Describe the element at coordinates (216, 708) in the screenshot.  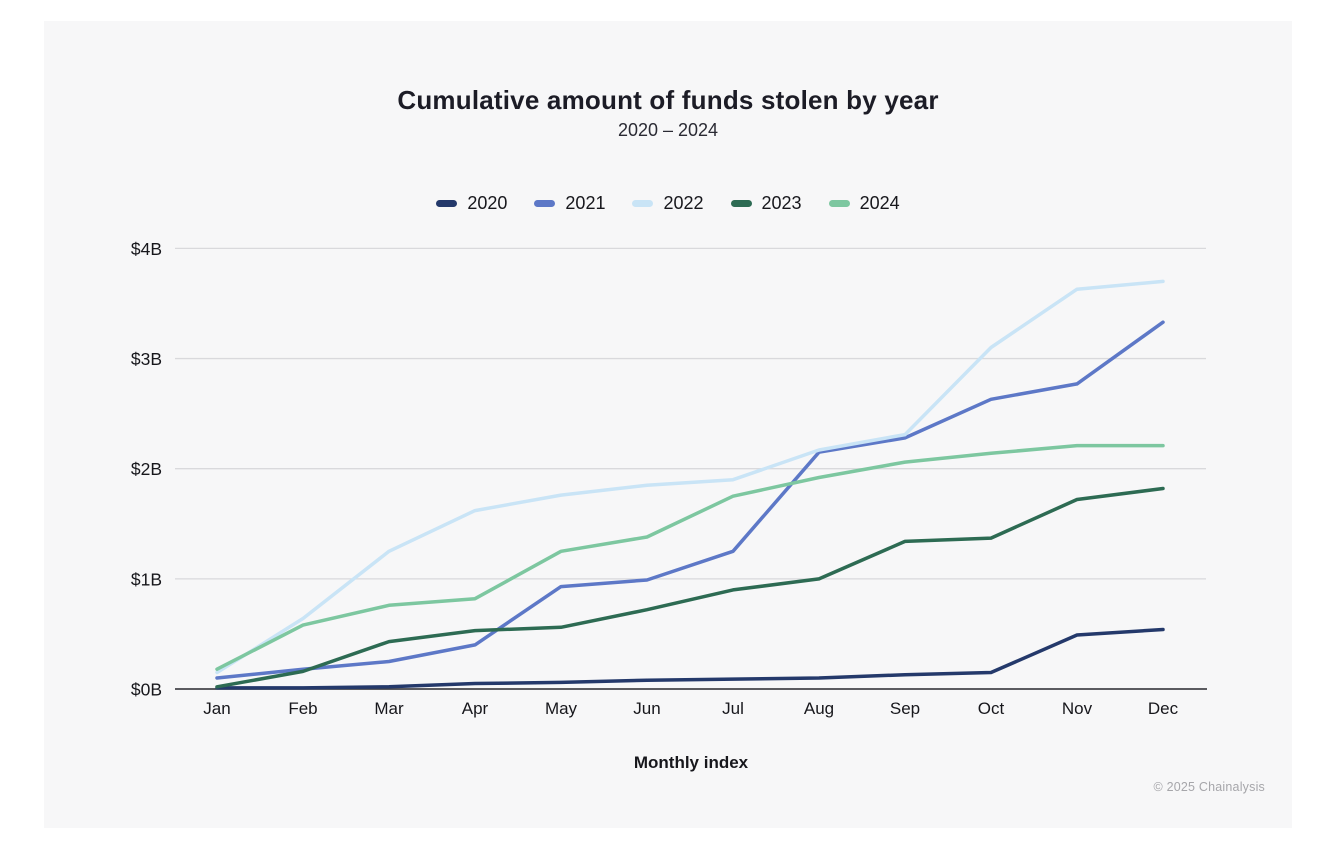
I see `x-tick-label: Jan` at that location.